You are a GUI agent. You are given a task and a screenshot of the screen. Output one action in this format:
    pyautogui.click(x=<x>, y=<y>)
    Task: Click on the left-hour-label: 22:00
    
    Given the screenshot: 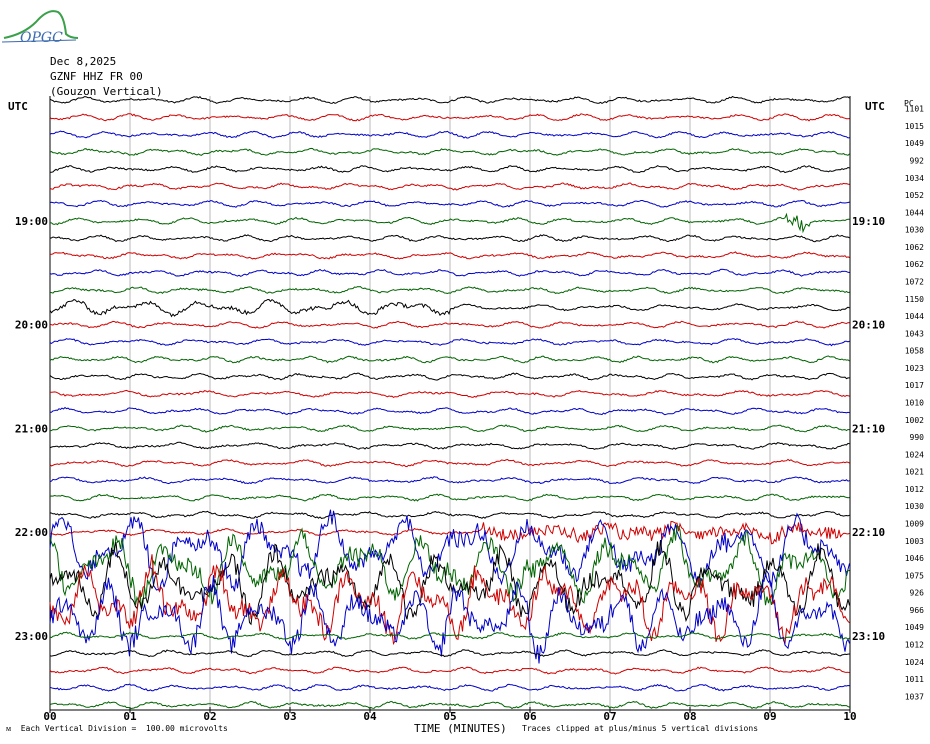 What is the action you would take?
    pyautogui.click(x=31, y=532)
    